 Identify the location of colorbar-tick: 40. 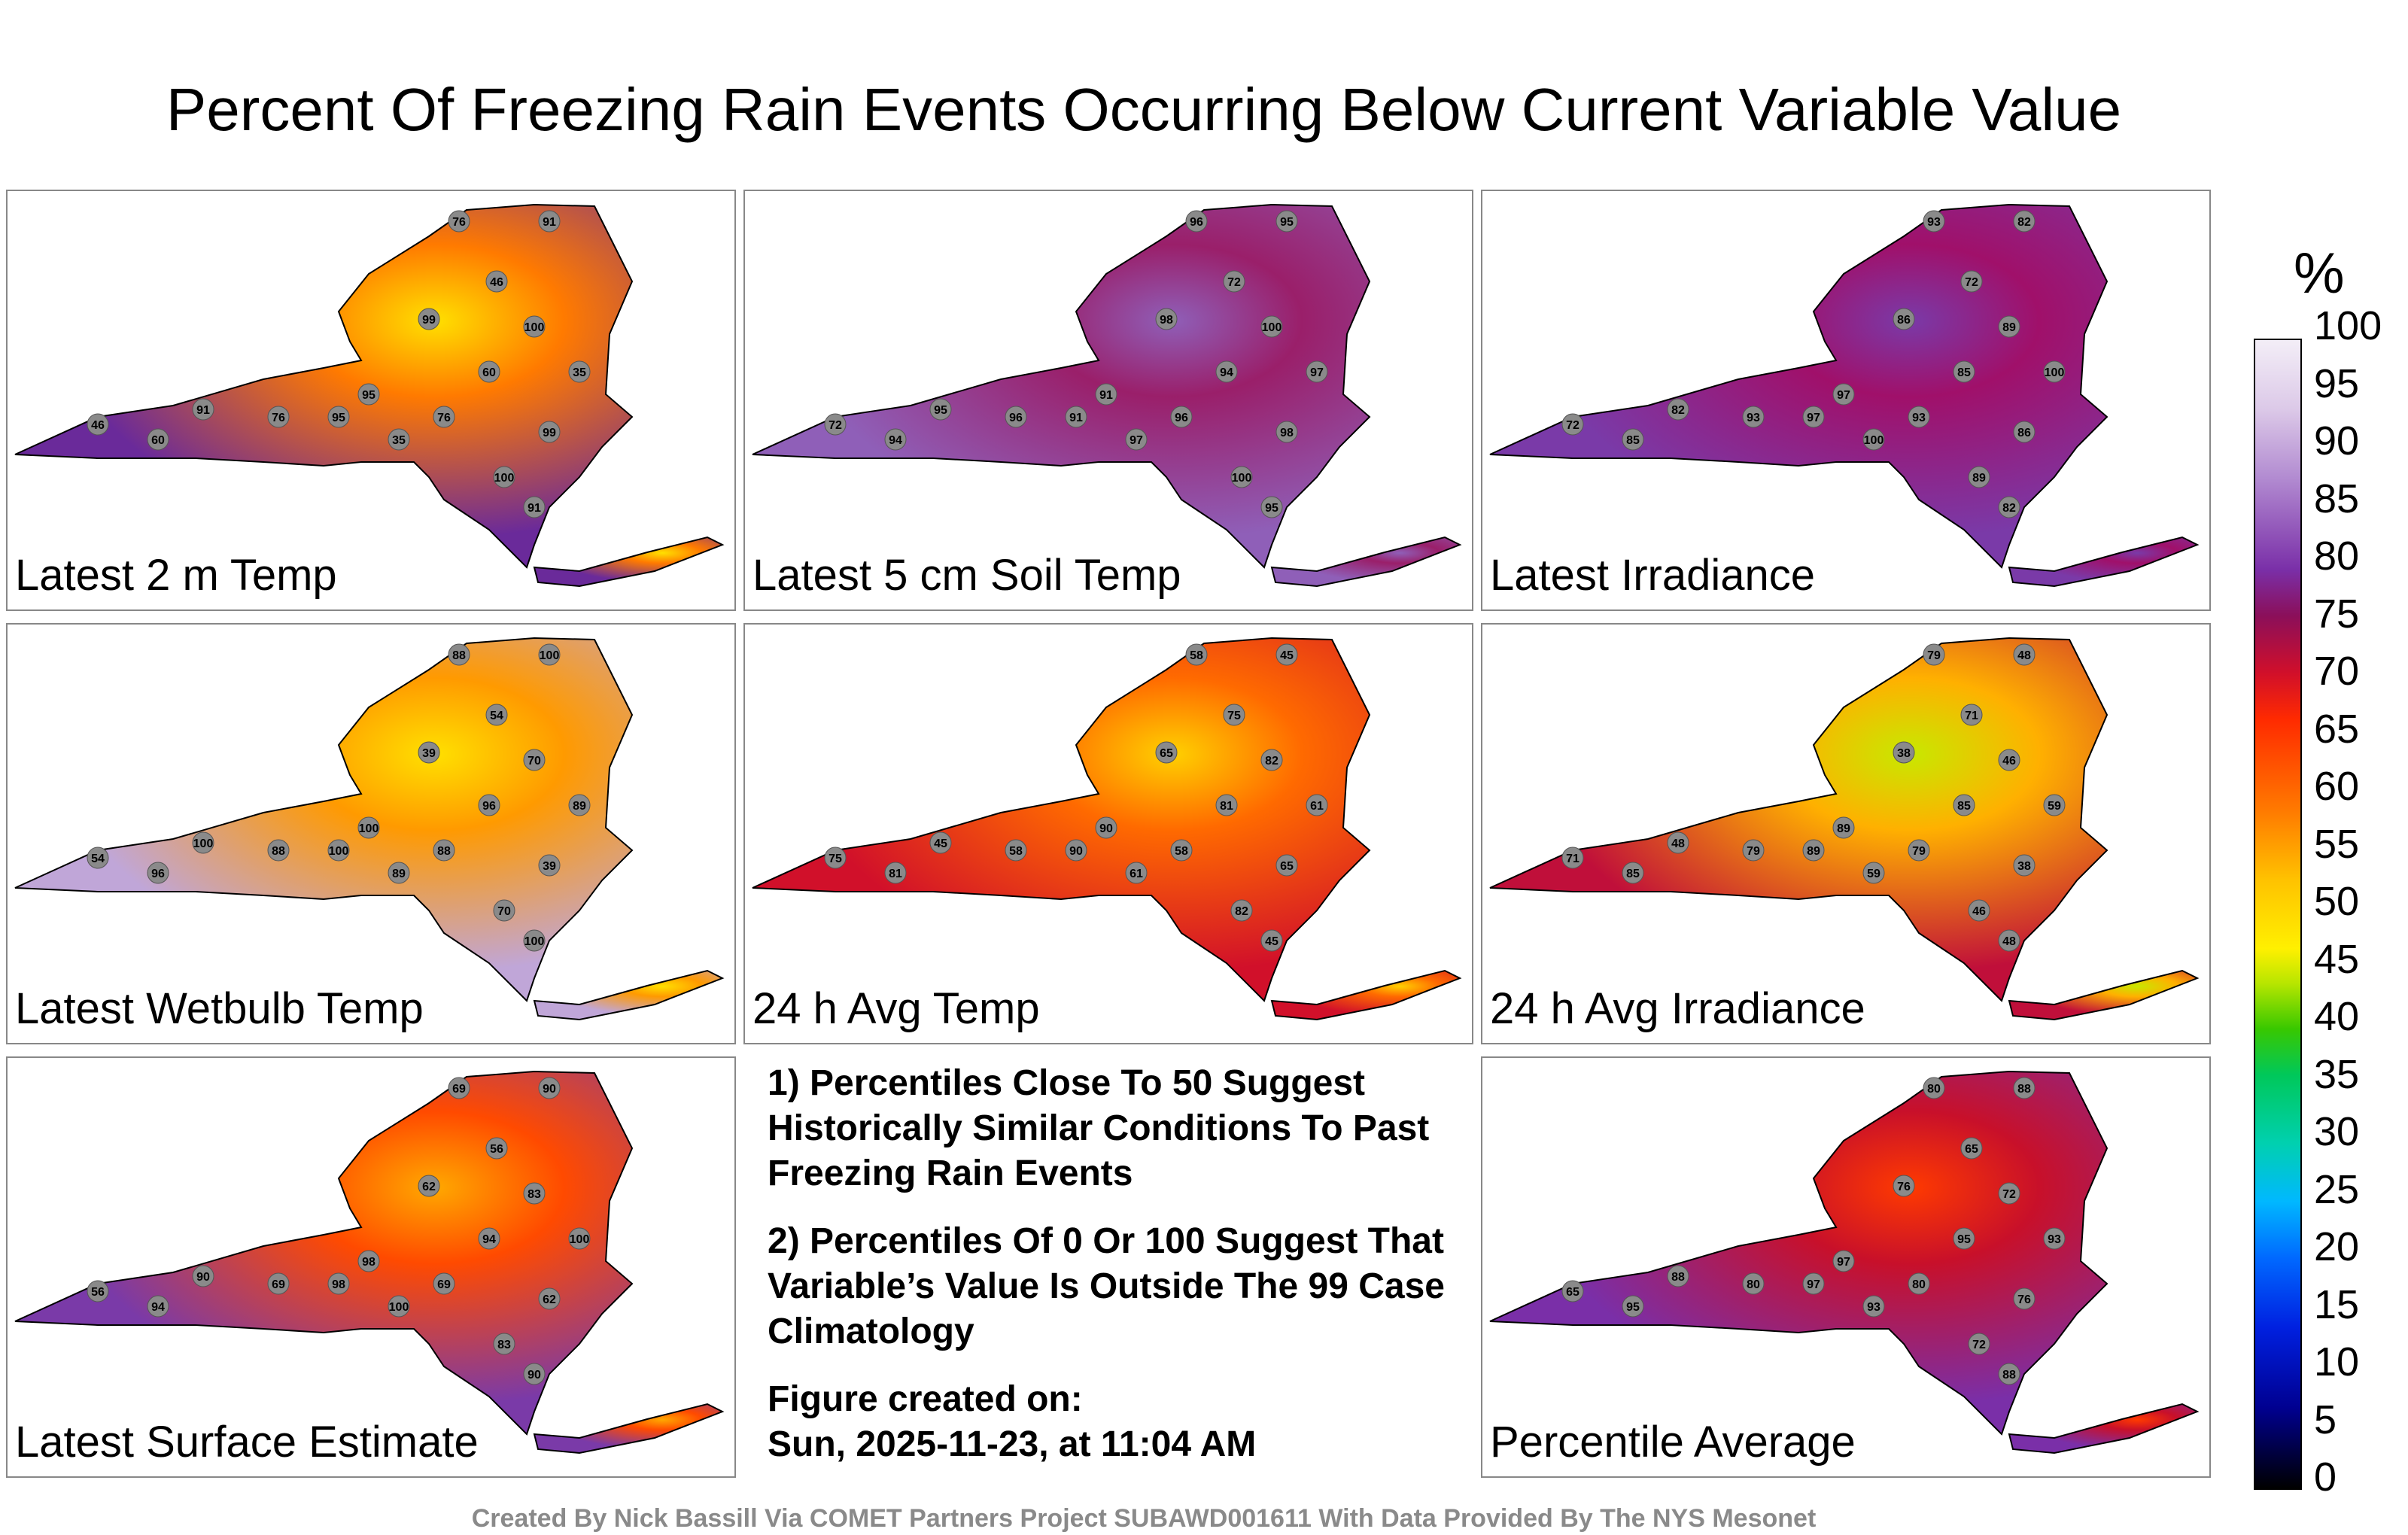
(2337, 1016).